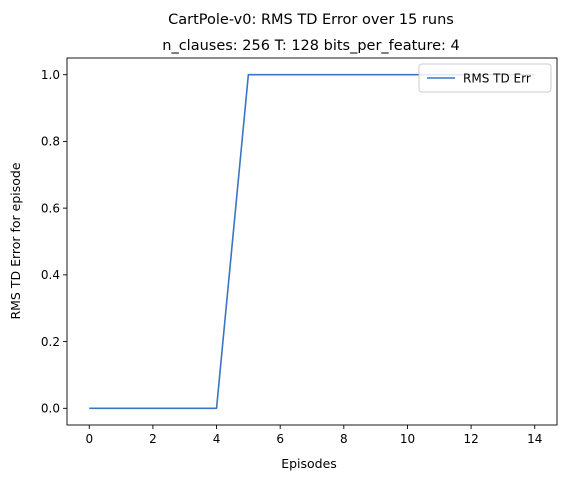 The width and height of the screenshot is (567, 480). Describe the element at coordinates (15, 240) in the screenshot. I see `y-axis-label: RMS TD Error for episode` at that location.